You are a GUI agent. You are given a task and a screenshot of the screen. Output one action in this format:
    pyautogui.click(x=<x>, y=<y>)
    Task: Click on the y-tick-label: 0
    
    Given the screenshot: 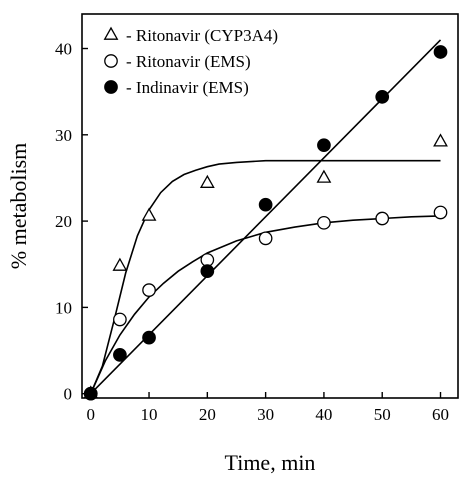 What is the action you would take?
    pyautogui.click(x=68, y=394)
    